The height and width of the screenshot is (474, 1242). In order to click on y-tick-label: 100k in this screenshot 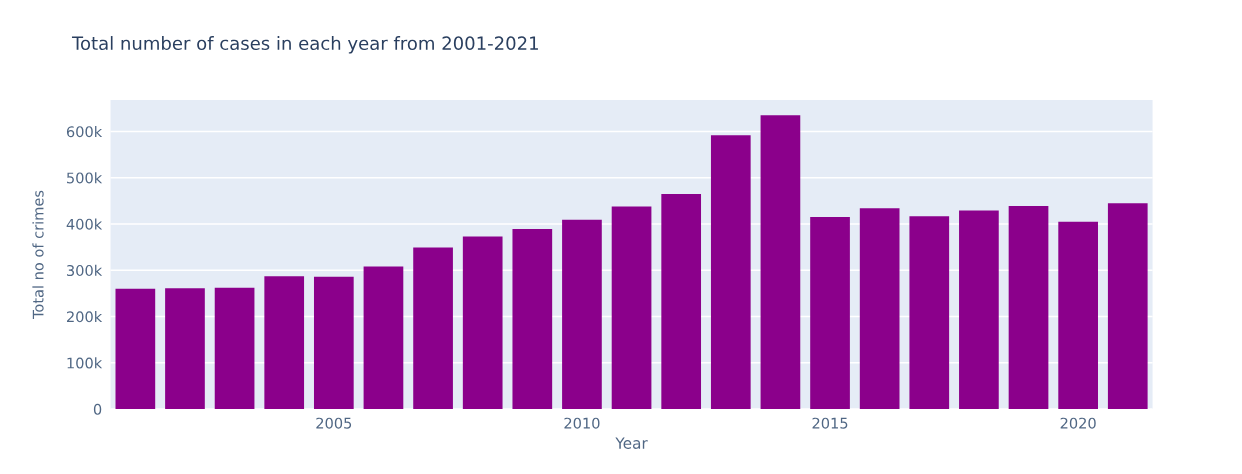, I will do `click(85, 363)`.